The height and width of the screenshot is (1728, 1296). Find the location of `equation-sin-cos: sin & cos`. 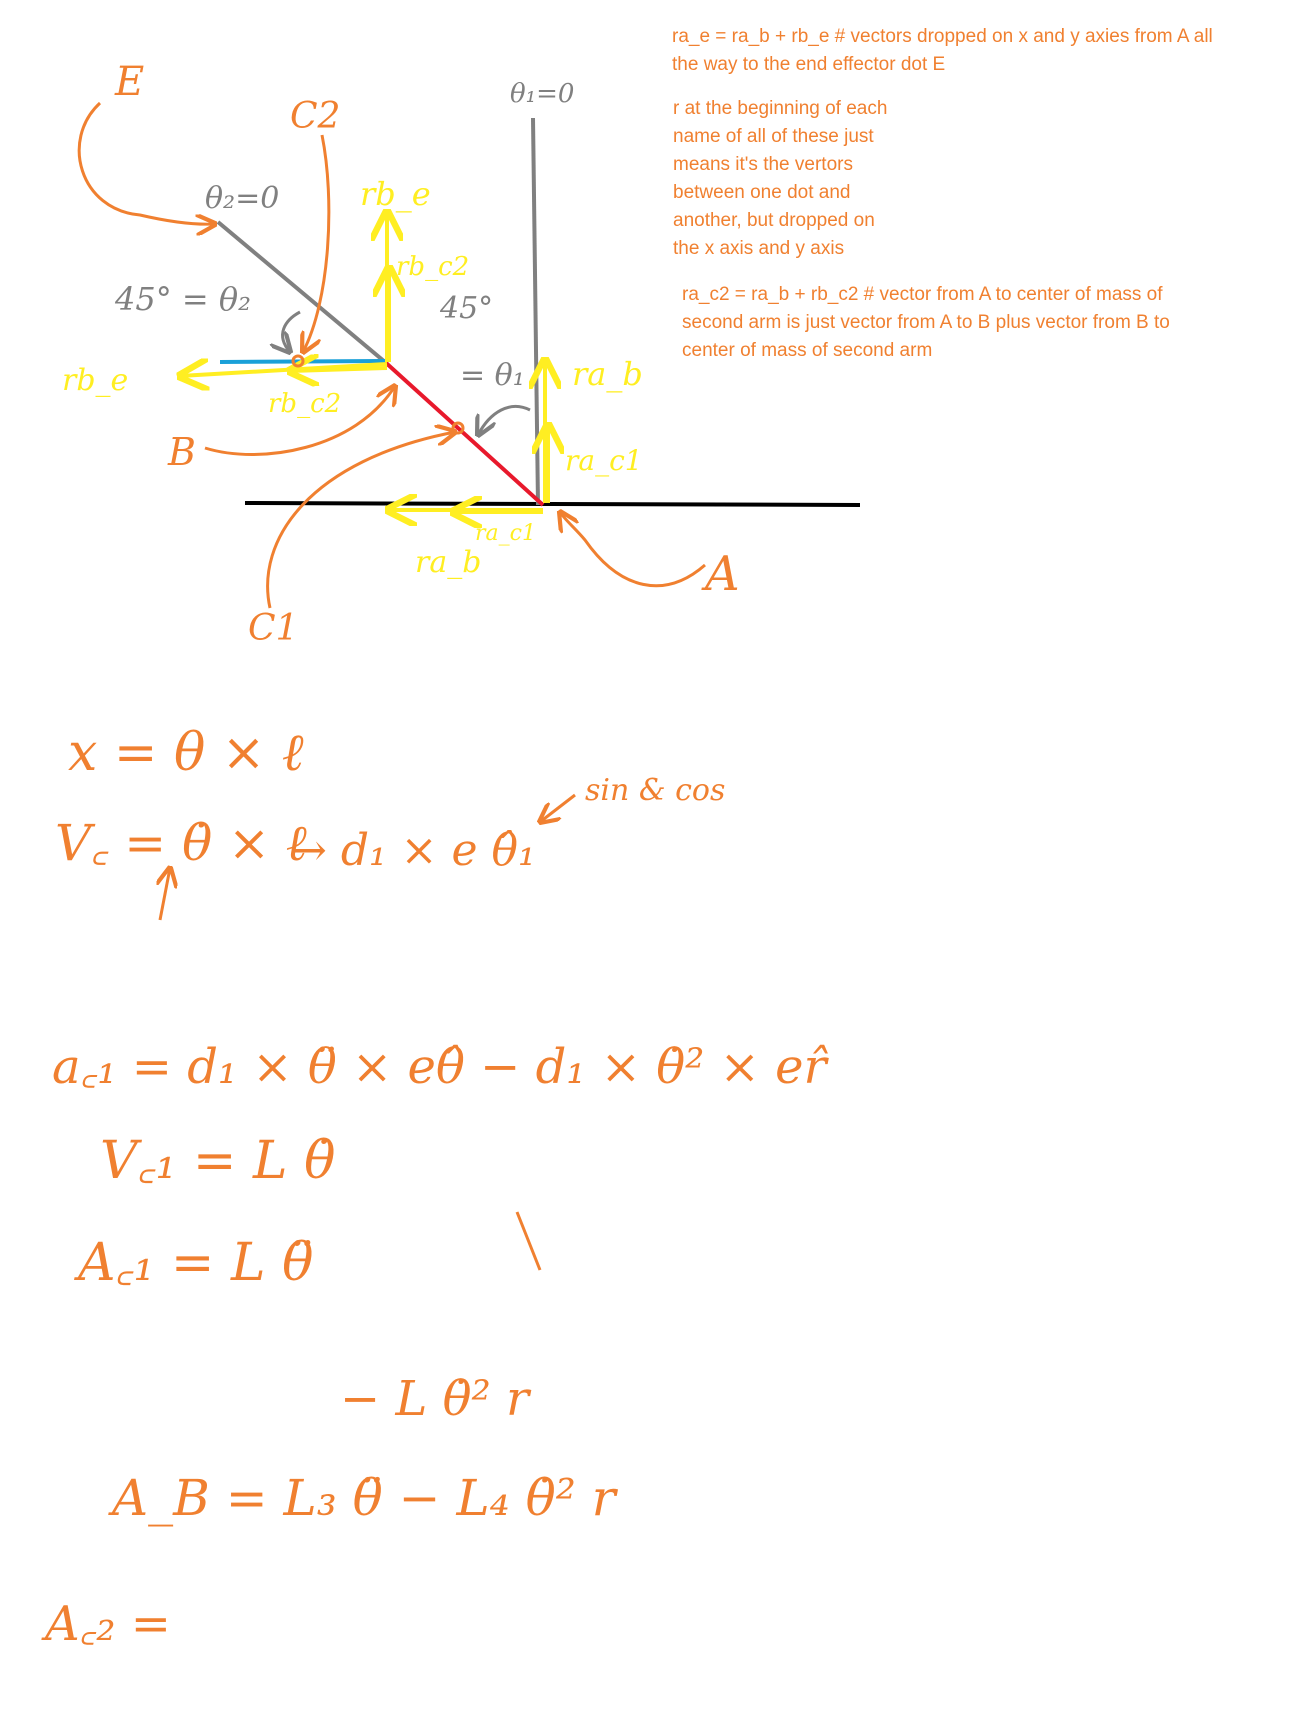

equation-sin-cos: sin & cos is located at coordinates (655, 790).